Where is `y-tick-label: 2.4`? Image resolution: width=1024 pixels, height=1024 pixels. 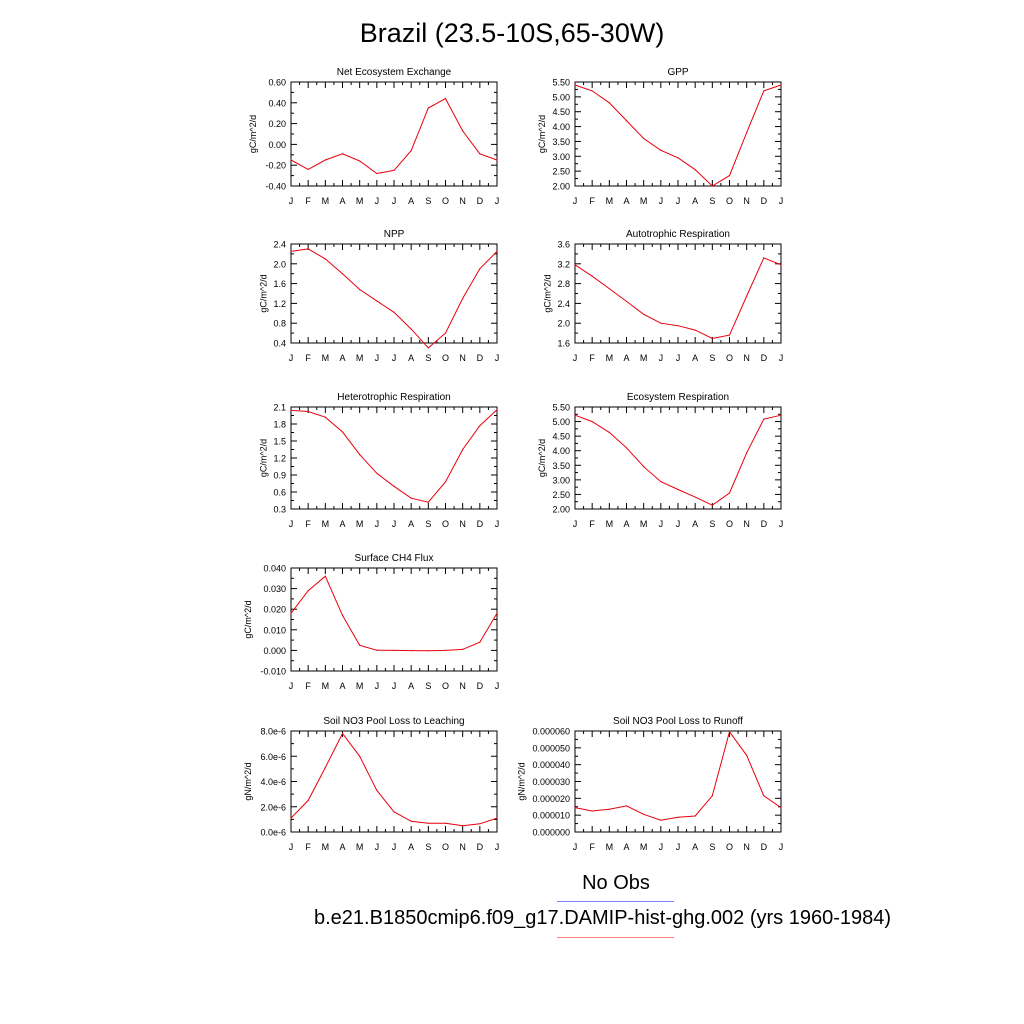 y-tick-label: 2.4 is located at coordinates (279, 245).